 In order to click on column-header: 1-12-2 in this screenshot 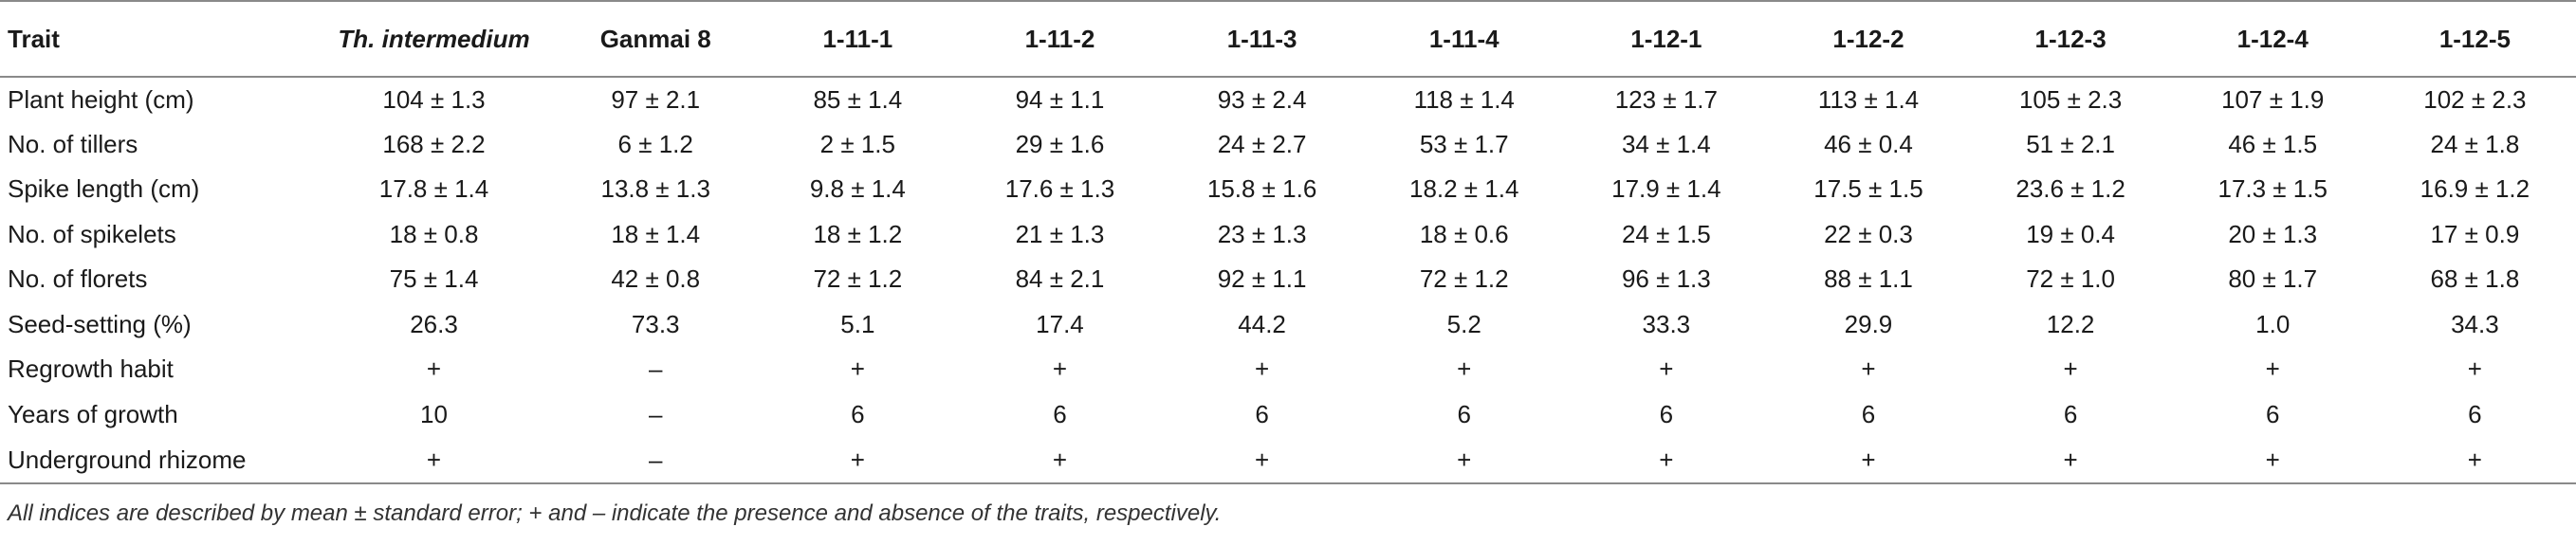, I will do `click(1868, 39)`.